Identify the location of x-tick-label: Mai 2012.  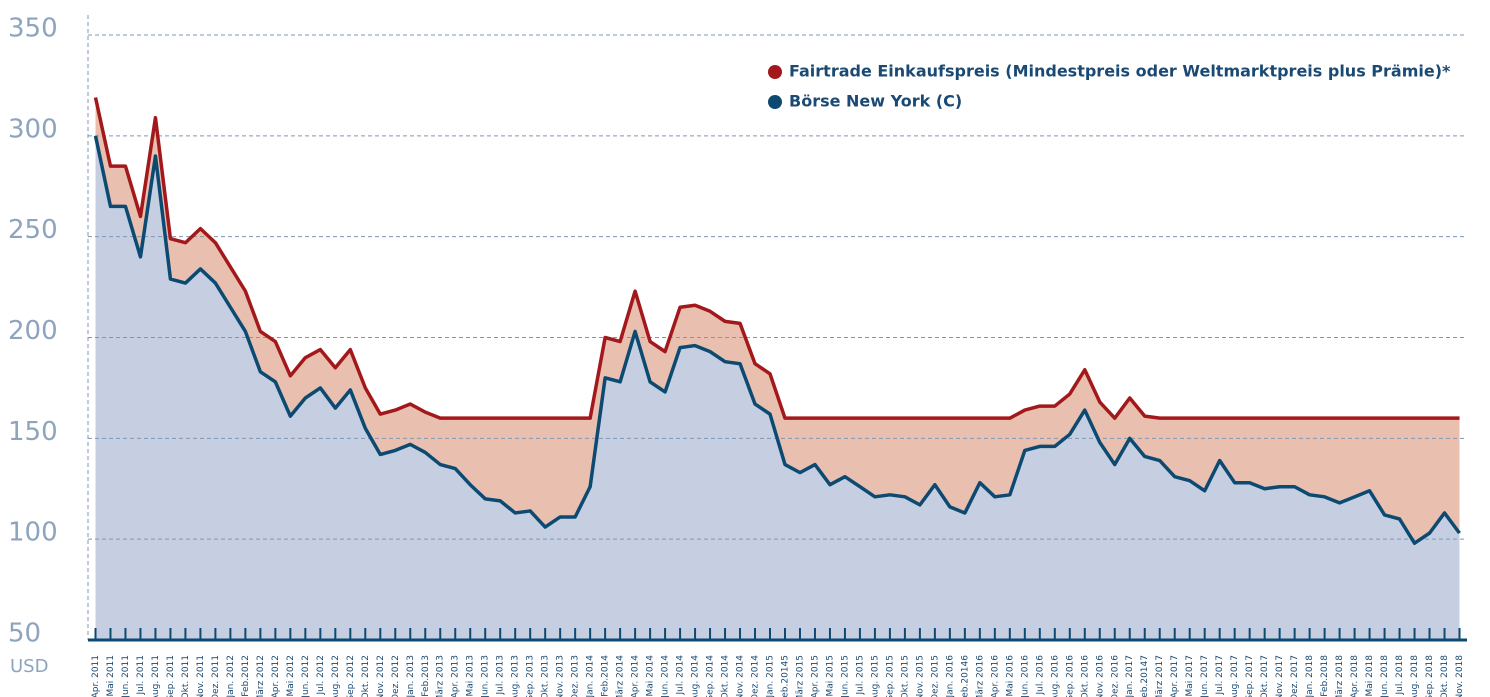
(291, 676).